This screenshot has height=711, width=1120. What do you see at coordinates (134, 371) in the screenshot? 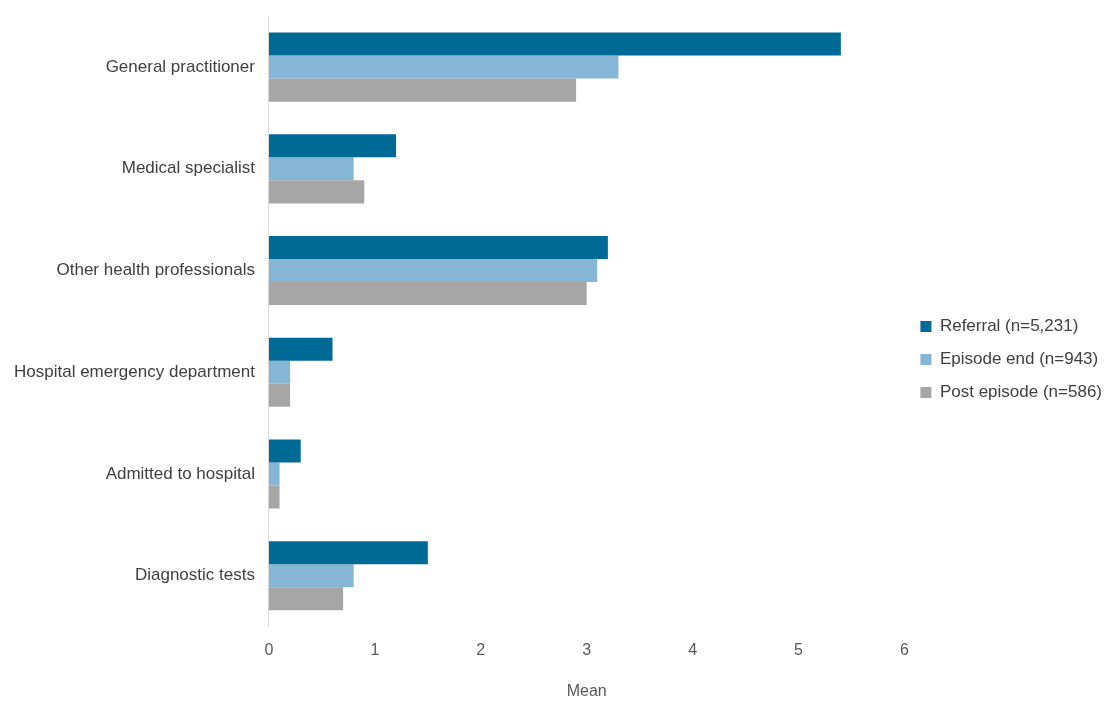
I see `y-tick-label: Hospital emergency department` at bounding box center [134, 371].